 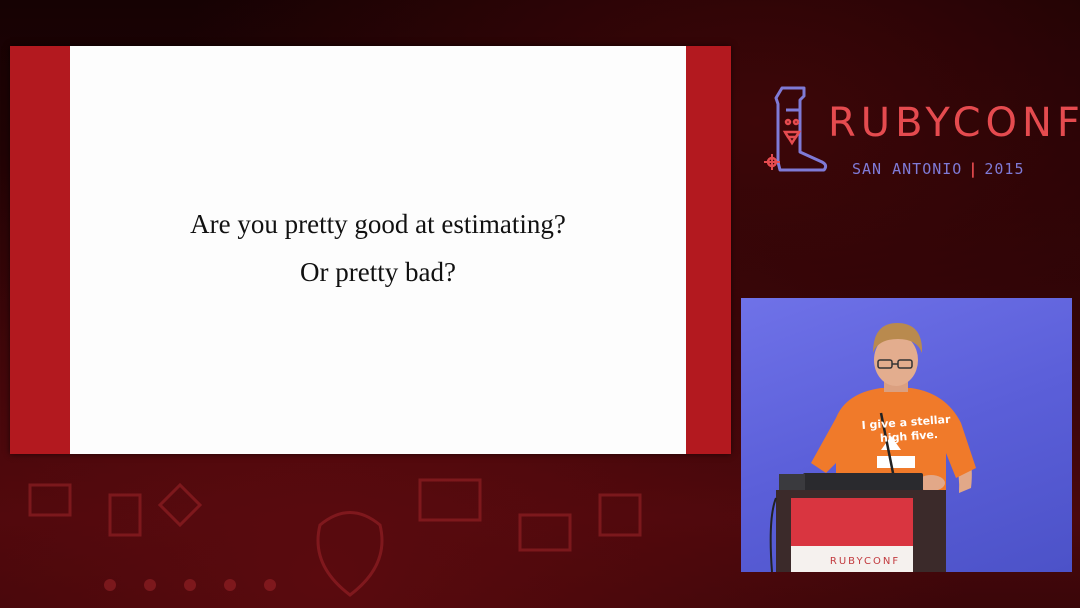 I want to click on rubyconf-logo: RUBYCONF SAN ANTONIO | 2015, so click(x=920, y=132).